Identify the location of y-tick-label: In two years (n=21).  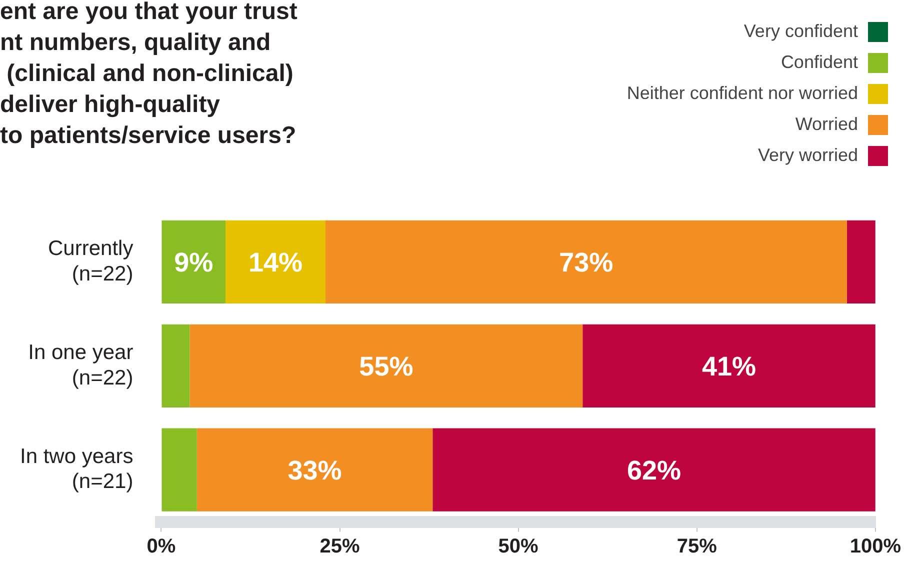
(77, 469).